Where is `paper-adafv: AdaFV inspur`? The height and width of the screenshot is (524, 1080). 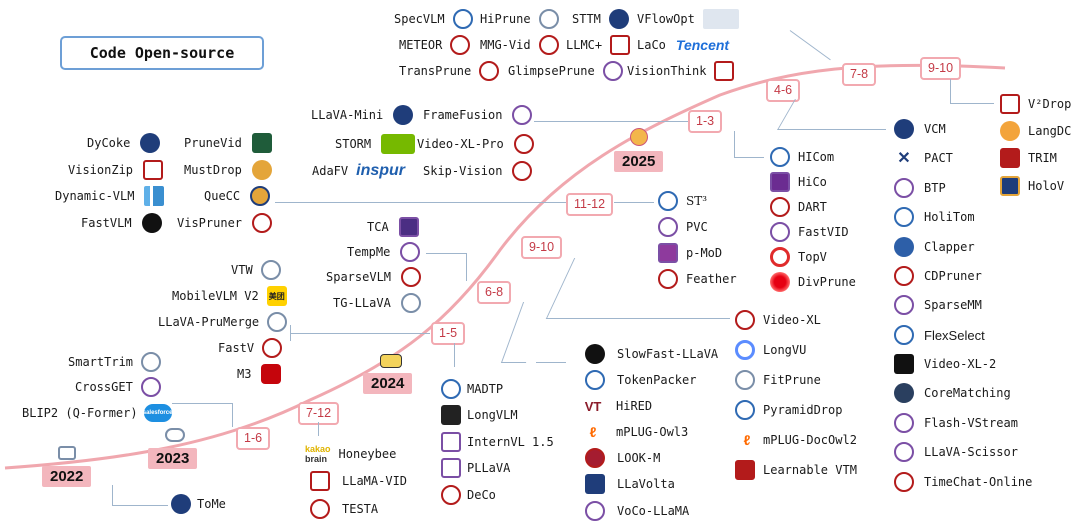 paper-adafv: AdaFV inspur is located at coordinates (359, 170).